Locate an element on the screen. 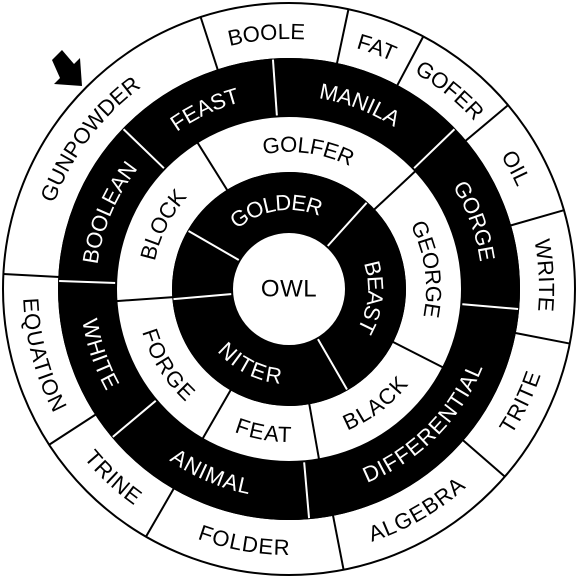 The image size is (579, 579). center-word: OWL is located at coordinates (289, 289).